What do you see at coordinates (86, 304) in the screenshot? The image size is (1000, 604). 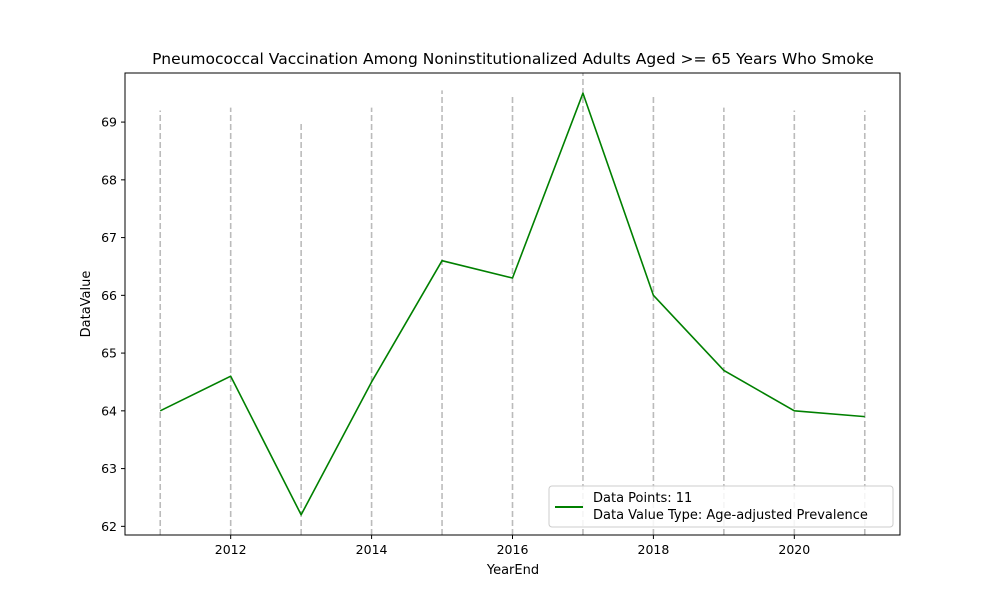 I see `y-axis-label: DataValue` at bounding box center [86, 304].